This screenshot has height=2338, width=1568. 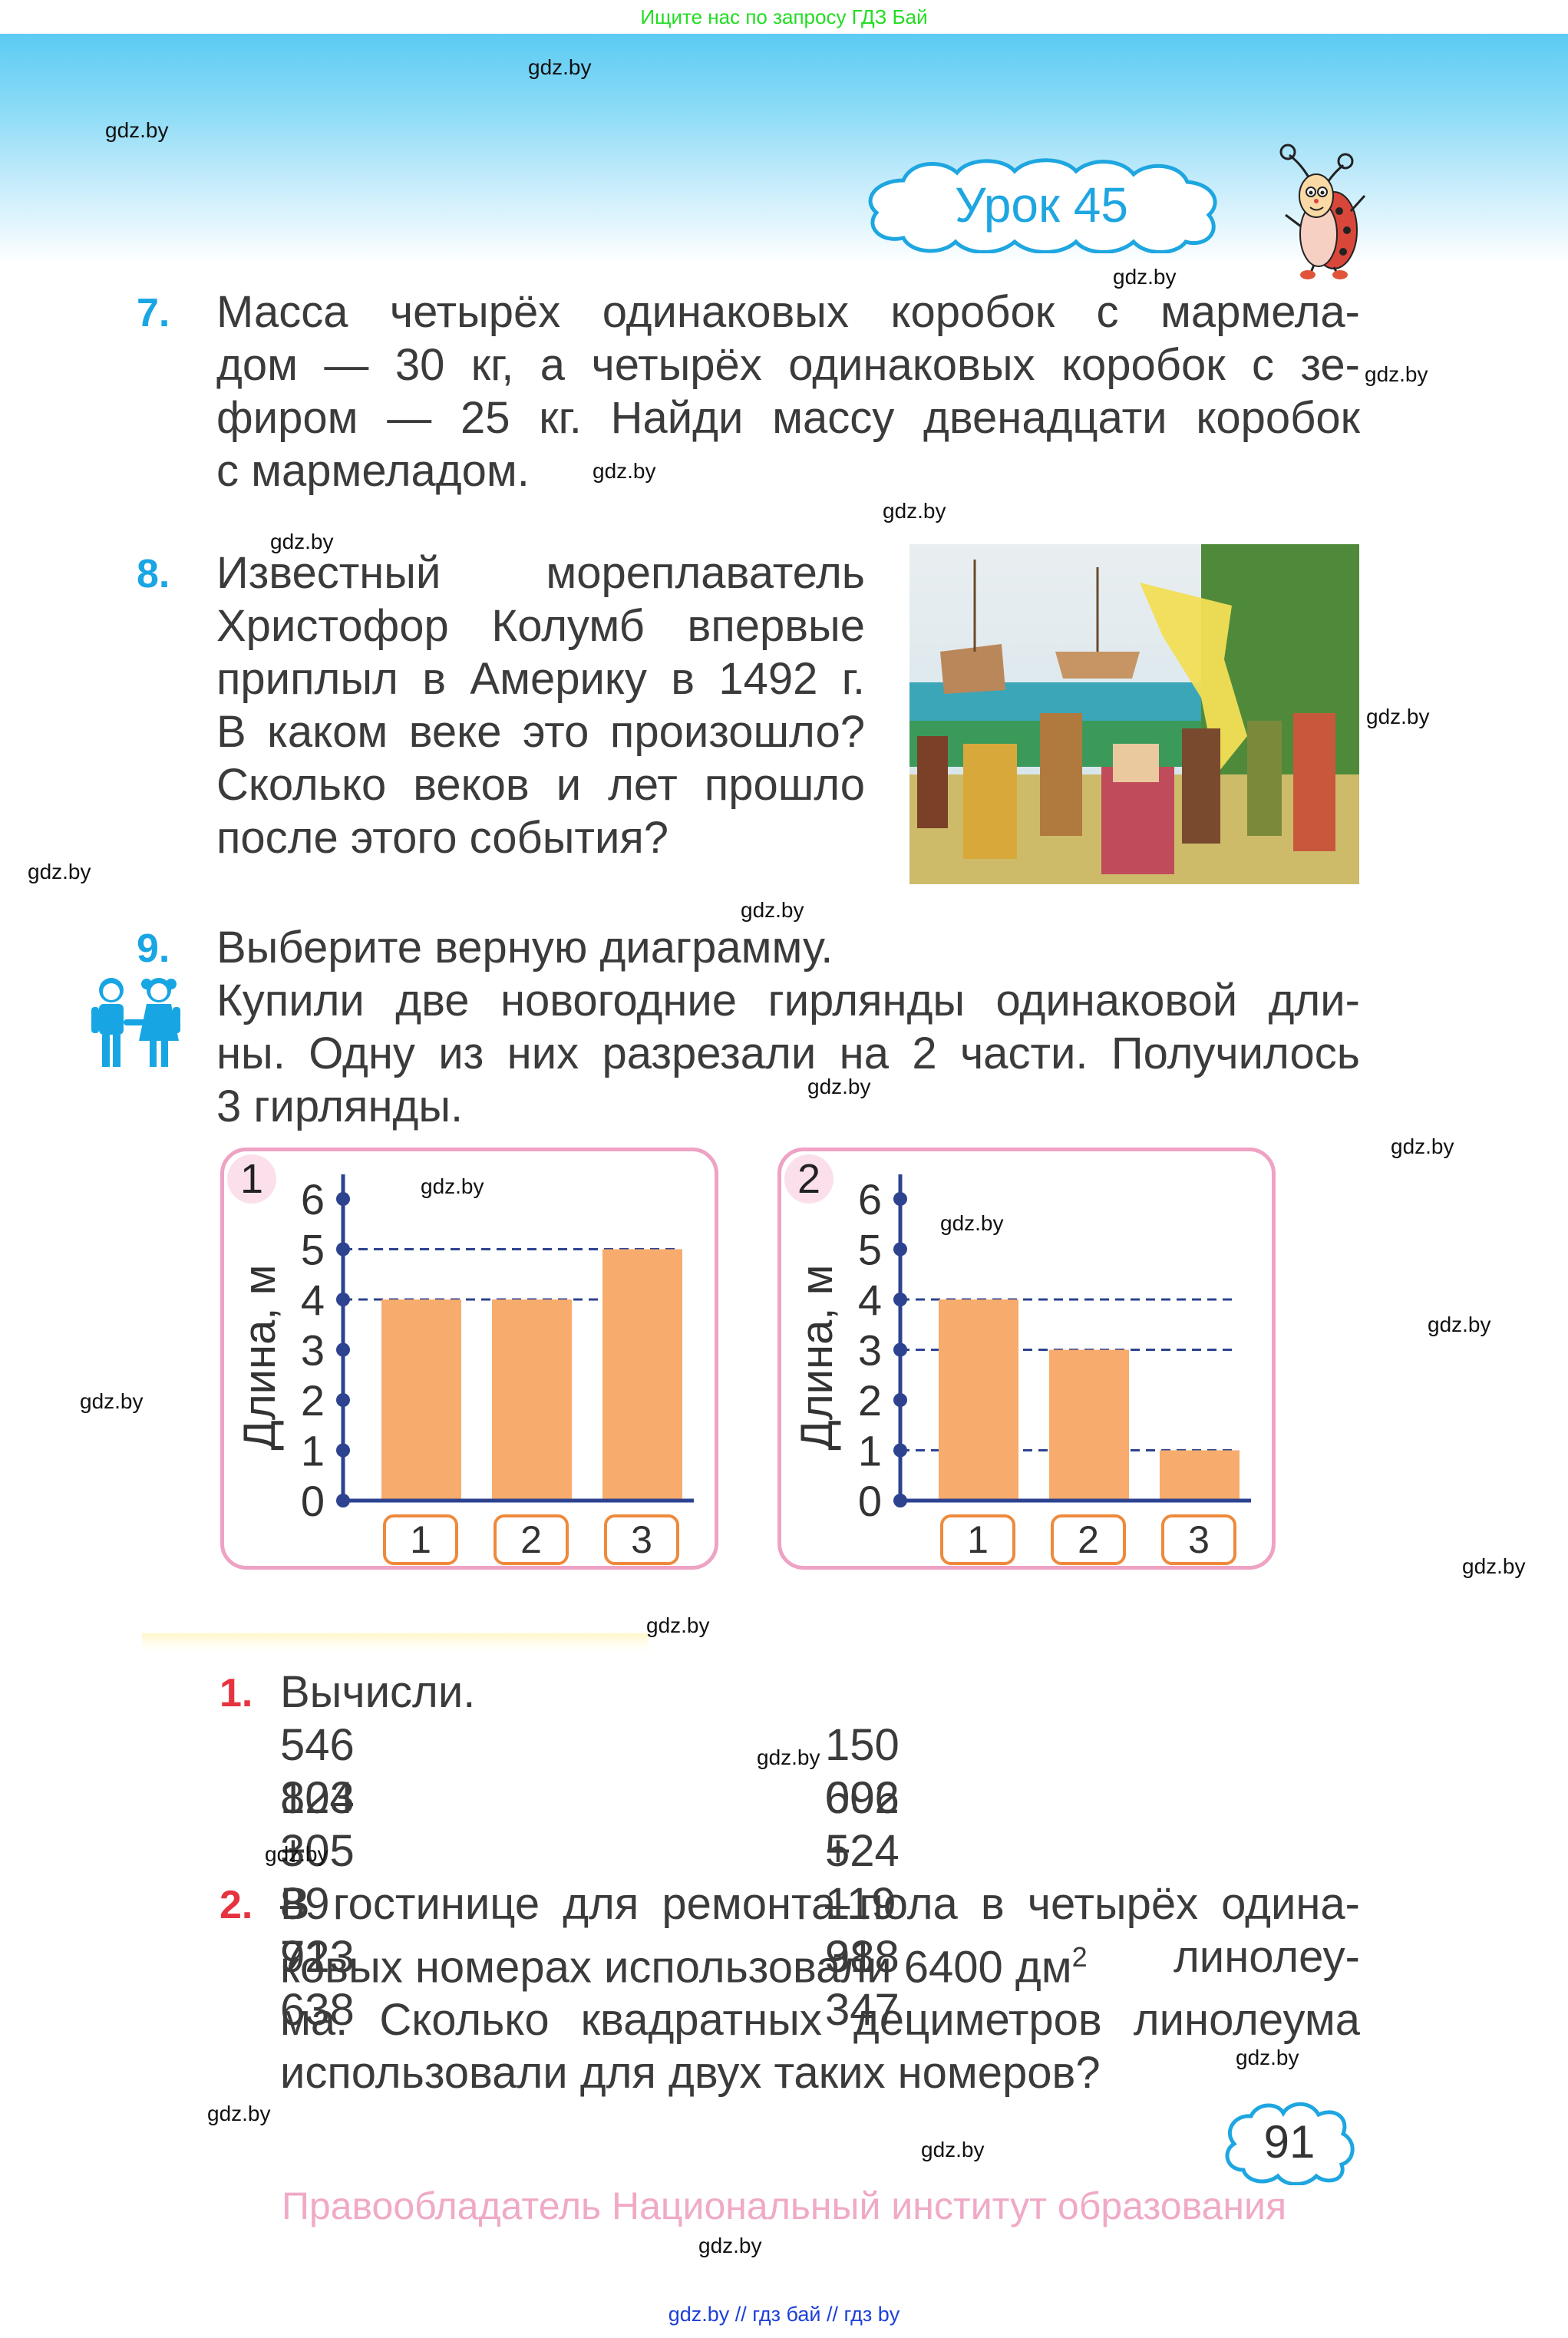 What do you see at coordinates (153, 313) in the screenshot?
I see `task-7-number: 7.` at bounding box center [153, 313].